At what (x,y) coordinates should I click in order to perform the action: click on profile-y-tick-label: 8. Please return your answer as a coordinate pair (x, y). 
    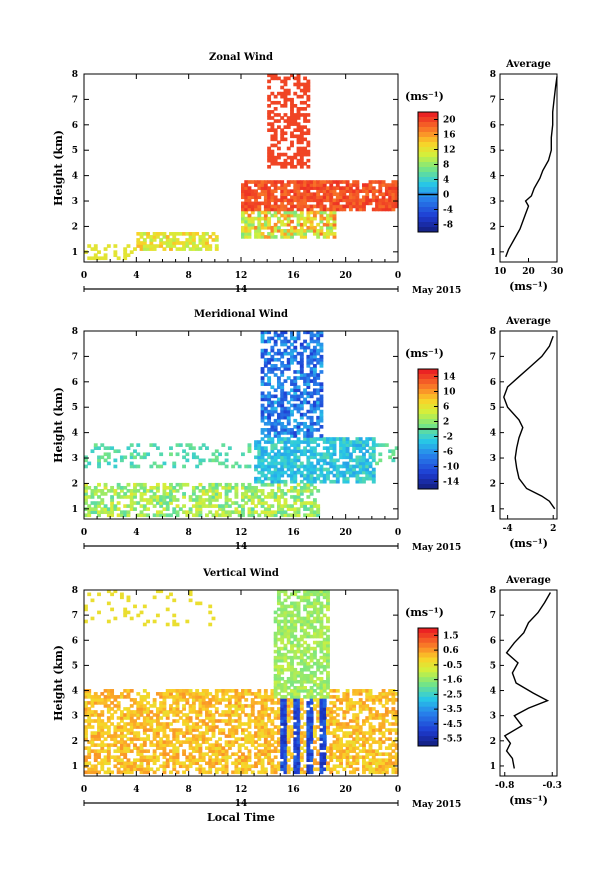
    Looking at the image, I should click on (493, 332).